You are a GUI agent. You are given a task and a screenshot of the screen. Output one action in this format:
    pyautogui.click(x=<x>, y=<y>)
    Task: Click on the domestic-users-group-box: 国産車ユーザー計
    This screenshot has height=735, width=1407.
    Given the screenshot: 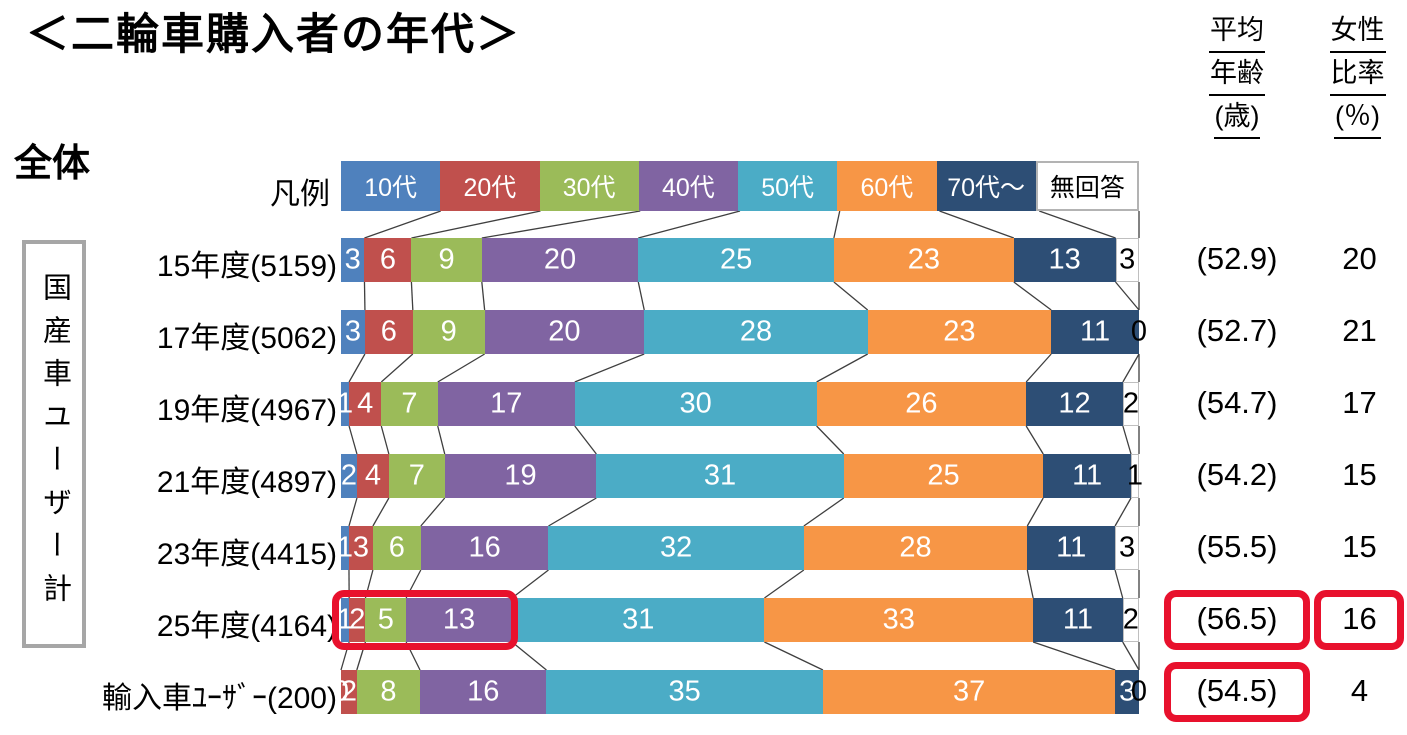 What is the action you would take?
    pyautogui.click(x=54, y=444)
    